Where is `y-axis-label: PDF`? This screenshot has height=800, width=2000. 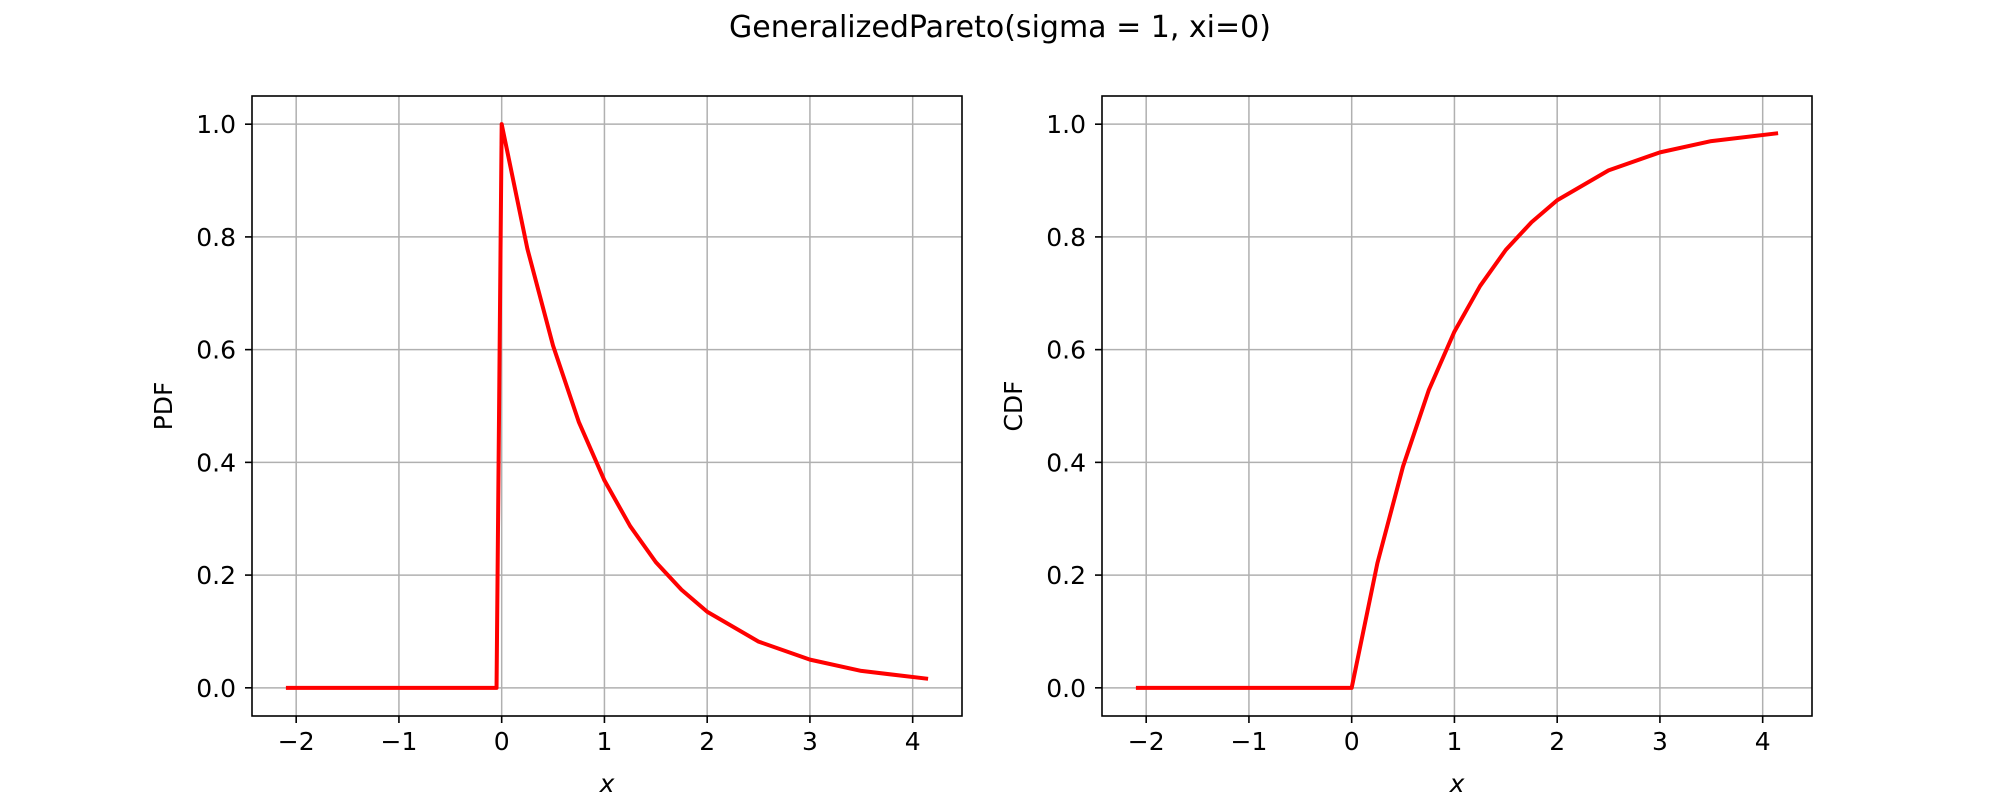 y-axis-label: PDF is located at coordinates (163, 406).